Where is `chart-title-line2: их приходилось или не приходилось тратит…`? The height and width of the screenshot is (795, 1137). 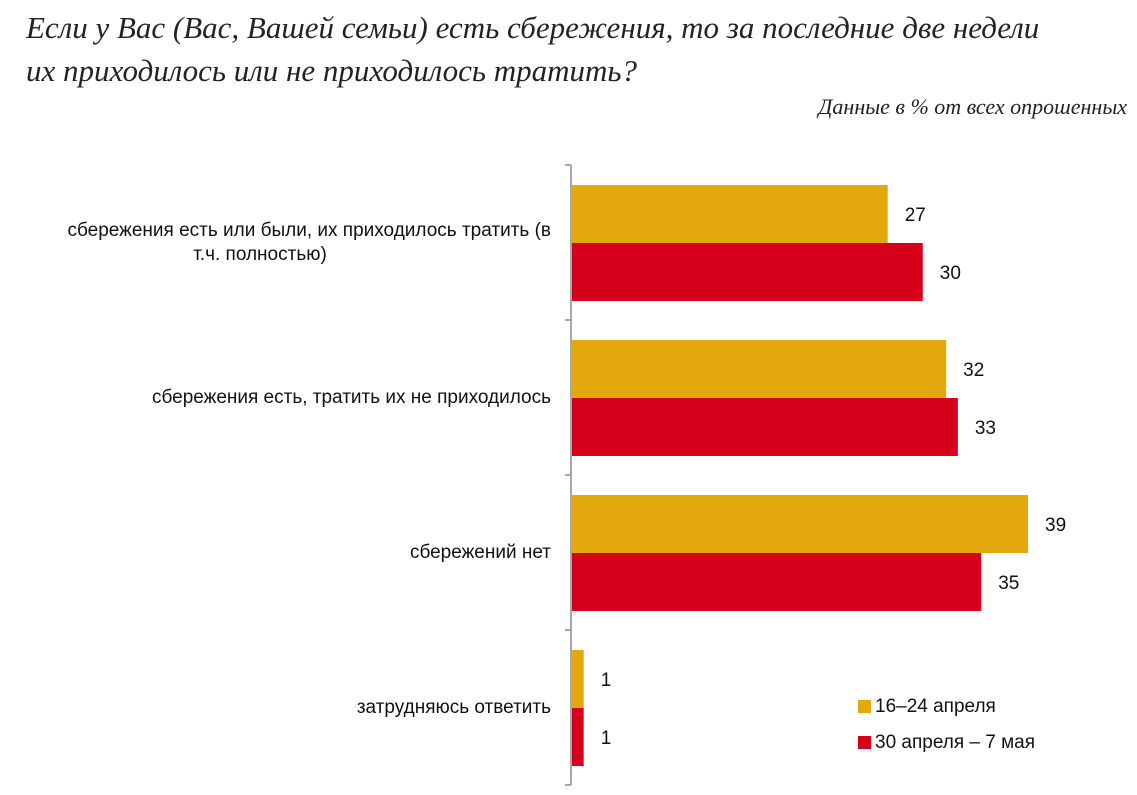 chart-title-line2: их приходилось или не приходилось тратит… is located at coordinates (331, 70).